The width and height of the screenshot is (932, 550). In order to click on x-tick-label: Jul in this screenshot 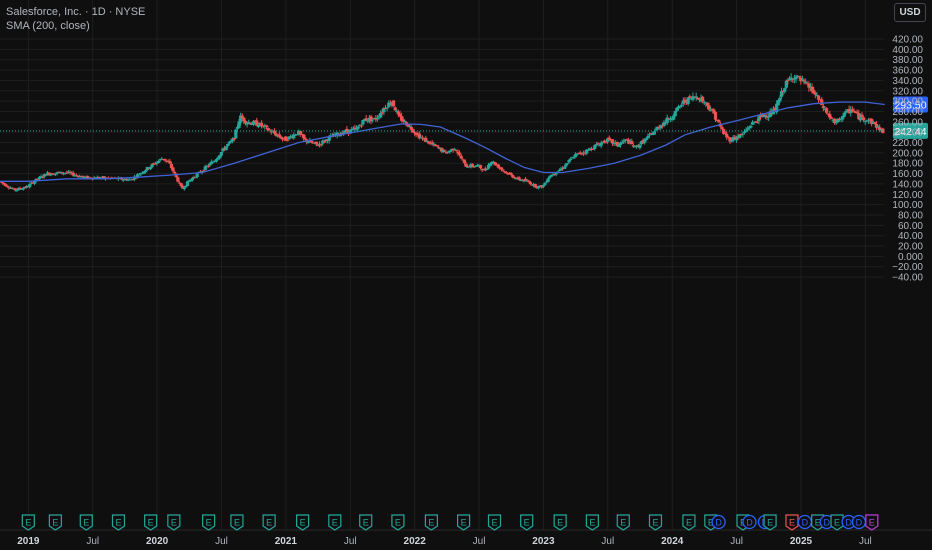, I will do `click(92, 541)`.